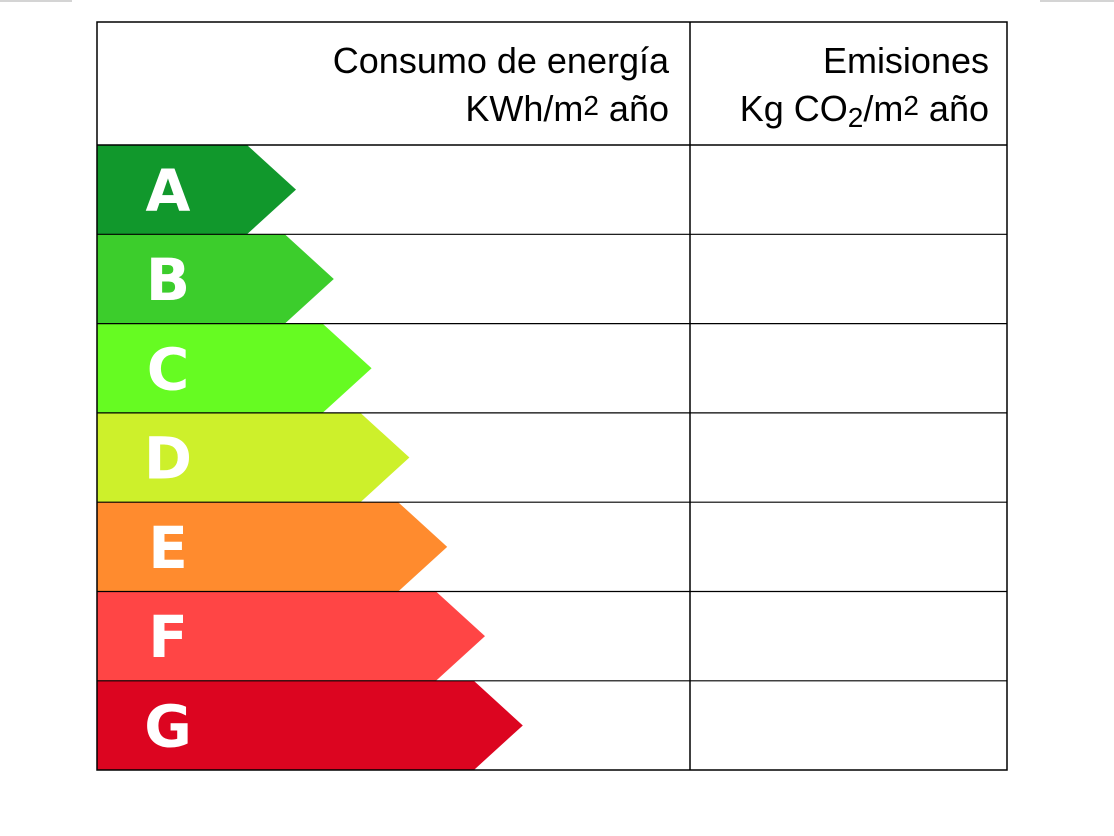 The width and height of the screenshot is (1114, 836). I want to click on energy-title: Consumo de energía, so click(501, 60).